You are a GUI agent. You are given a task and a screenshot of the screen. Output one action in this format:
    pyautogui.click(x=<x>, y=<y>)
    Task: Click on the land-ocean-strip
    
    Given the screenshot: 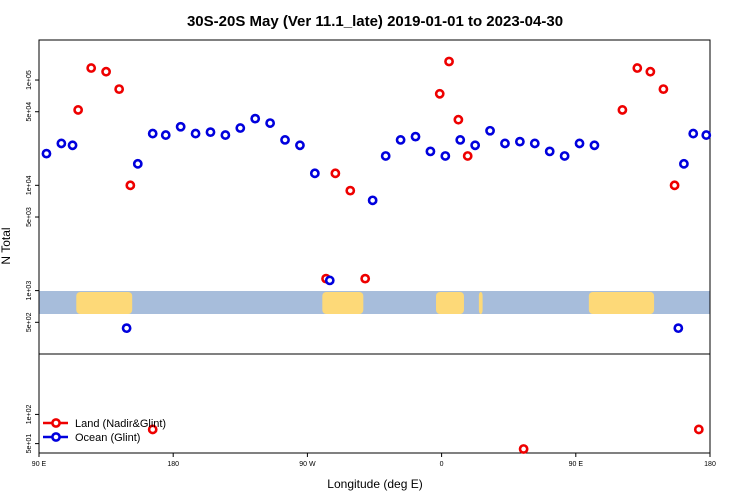 What is the action you would take?
    pyautogui.click(x=374, y=302)
    